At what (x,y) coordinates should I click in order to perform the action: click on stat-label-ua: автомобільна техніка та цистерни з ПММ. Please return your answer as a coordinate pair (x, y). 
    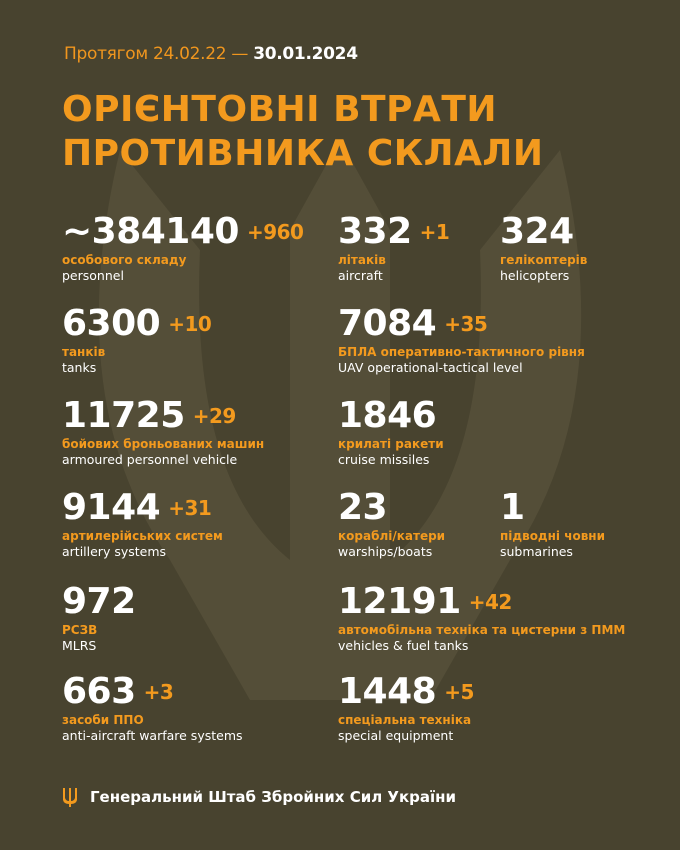
    Looking at the image, I should click on (482, 630).